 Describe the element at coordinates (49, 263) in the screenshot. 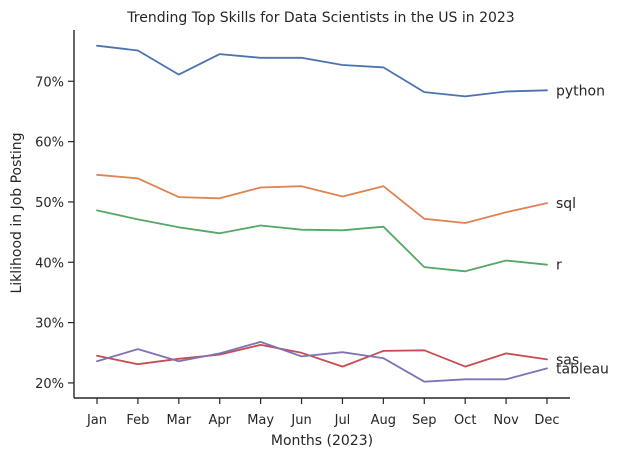

I see `y-tick-label: 40%` at that location.